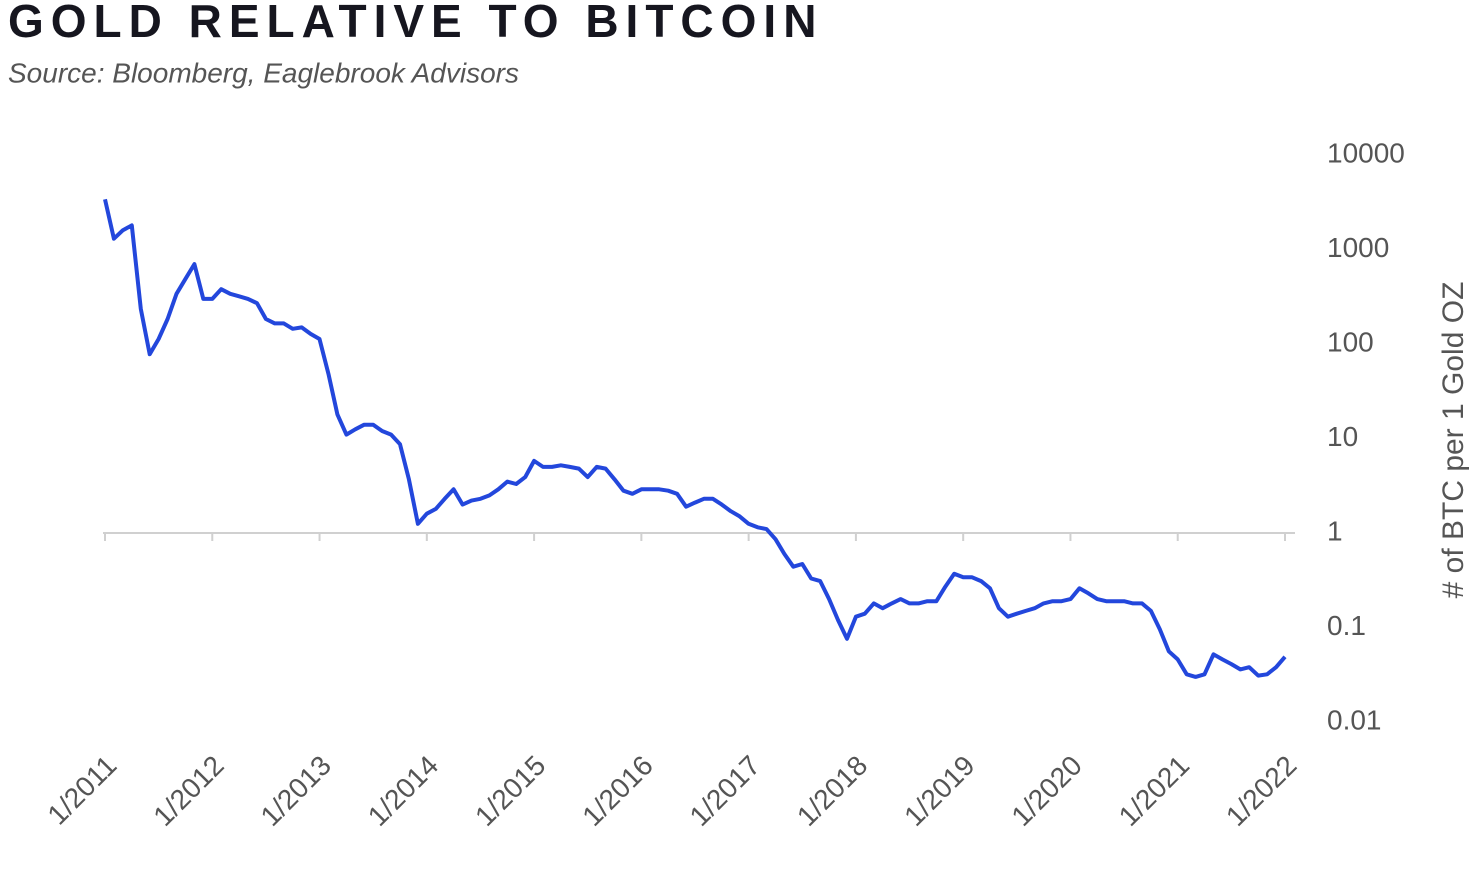 This screenshot has width=1480, height=879. Describe the element at coordinates (1154, 791) in the screenshot. I see `x-tick-label: 1/2021` at that location.